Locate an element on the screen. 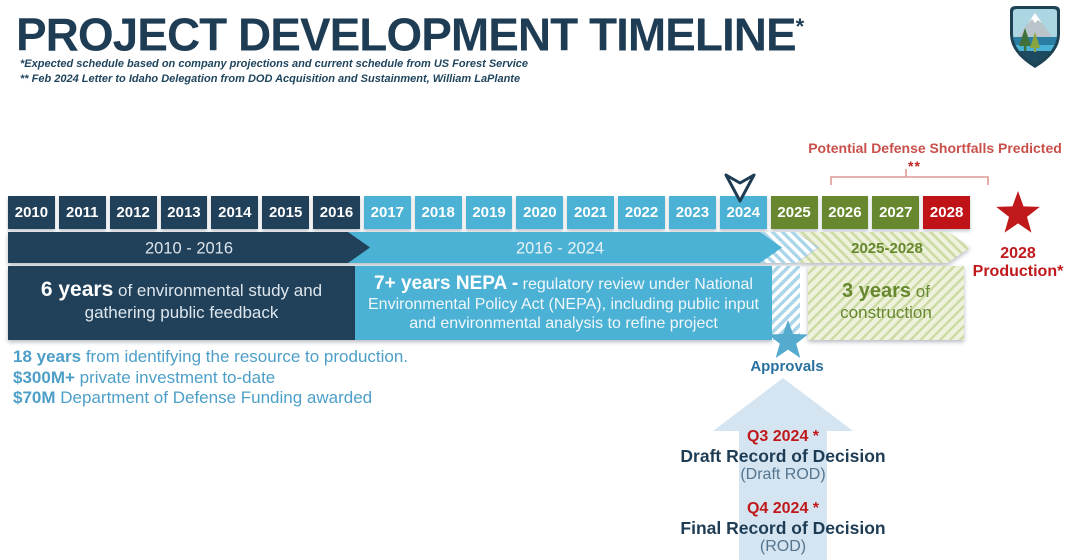 This screenshot has width=1080, height=560. shortfall-bracket is located at coordinates (909, 177).